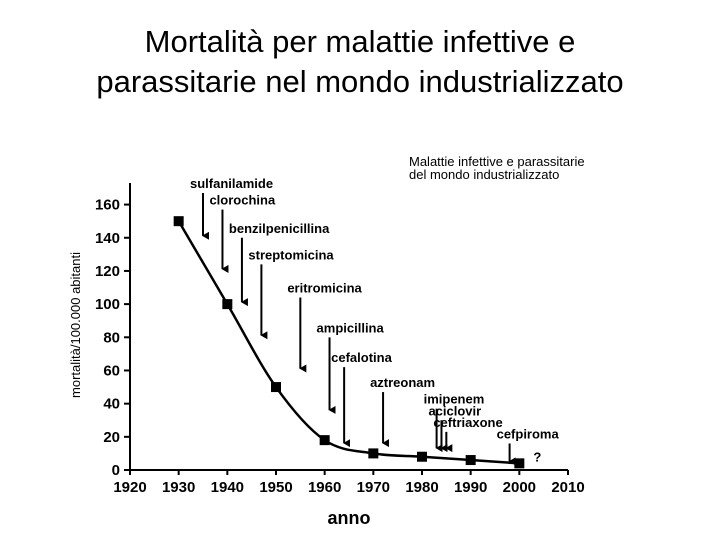 The image size is (720, 540). What do you see at coordinates (279, 228) in the screenshot?
I see `annotation-label: benzilpenicillina` at bounding box center [279, 228].